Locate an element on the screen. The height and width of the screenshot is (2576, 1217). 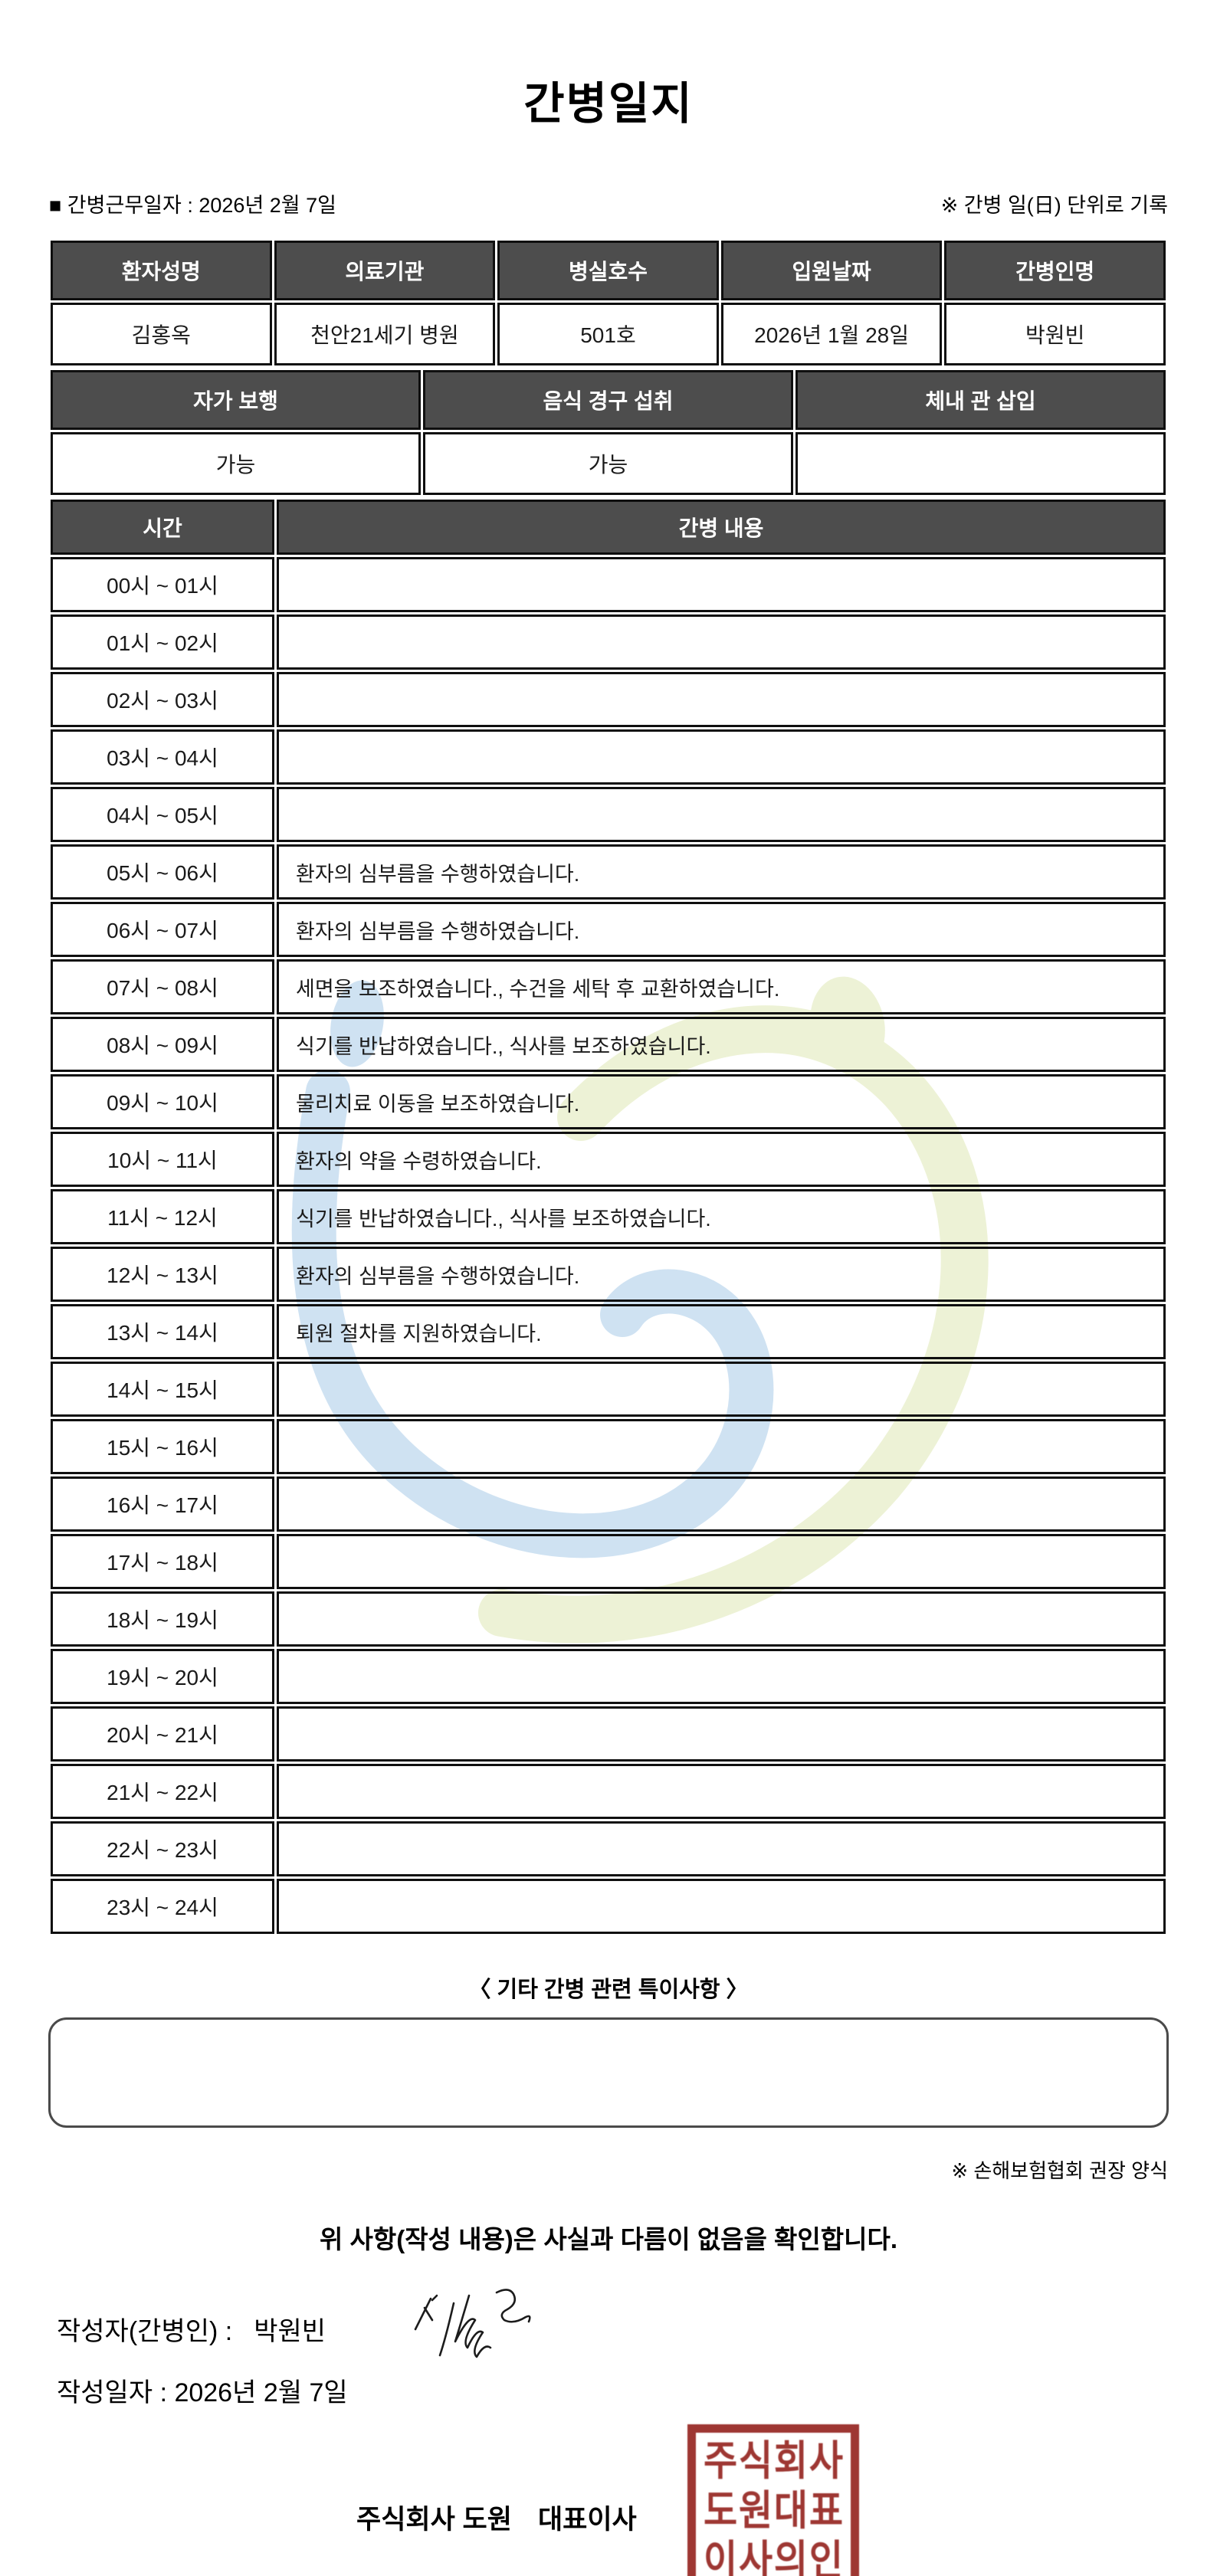
care-log-row: 12시 ~ 13시 환자의 심부름을 수행하였습니다. is located at coordinates (608, 1274).